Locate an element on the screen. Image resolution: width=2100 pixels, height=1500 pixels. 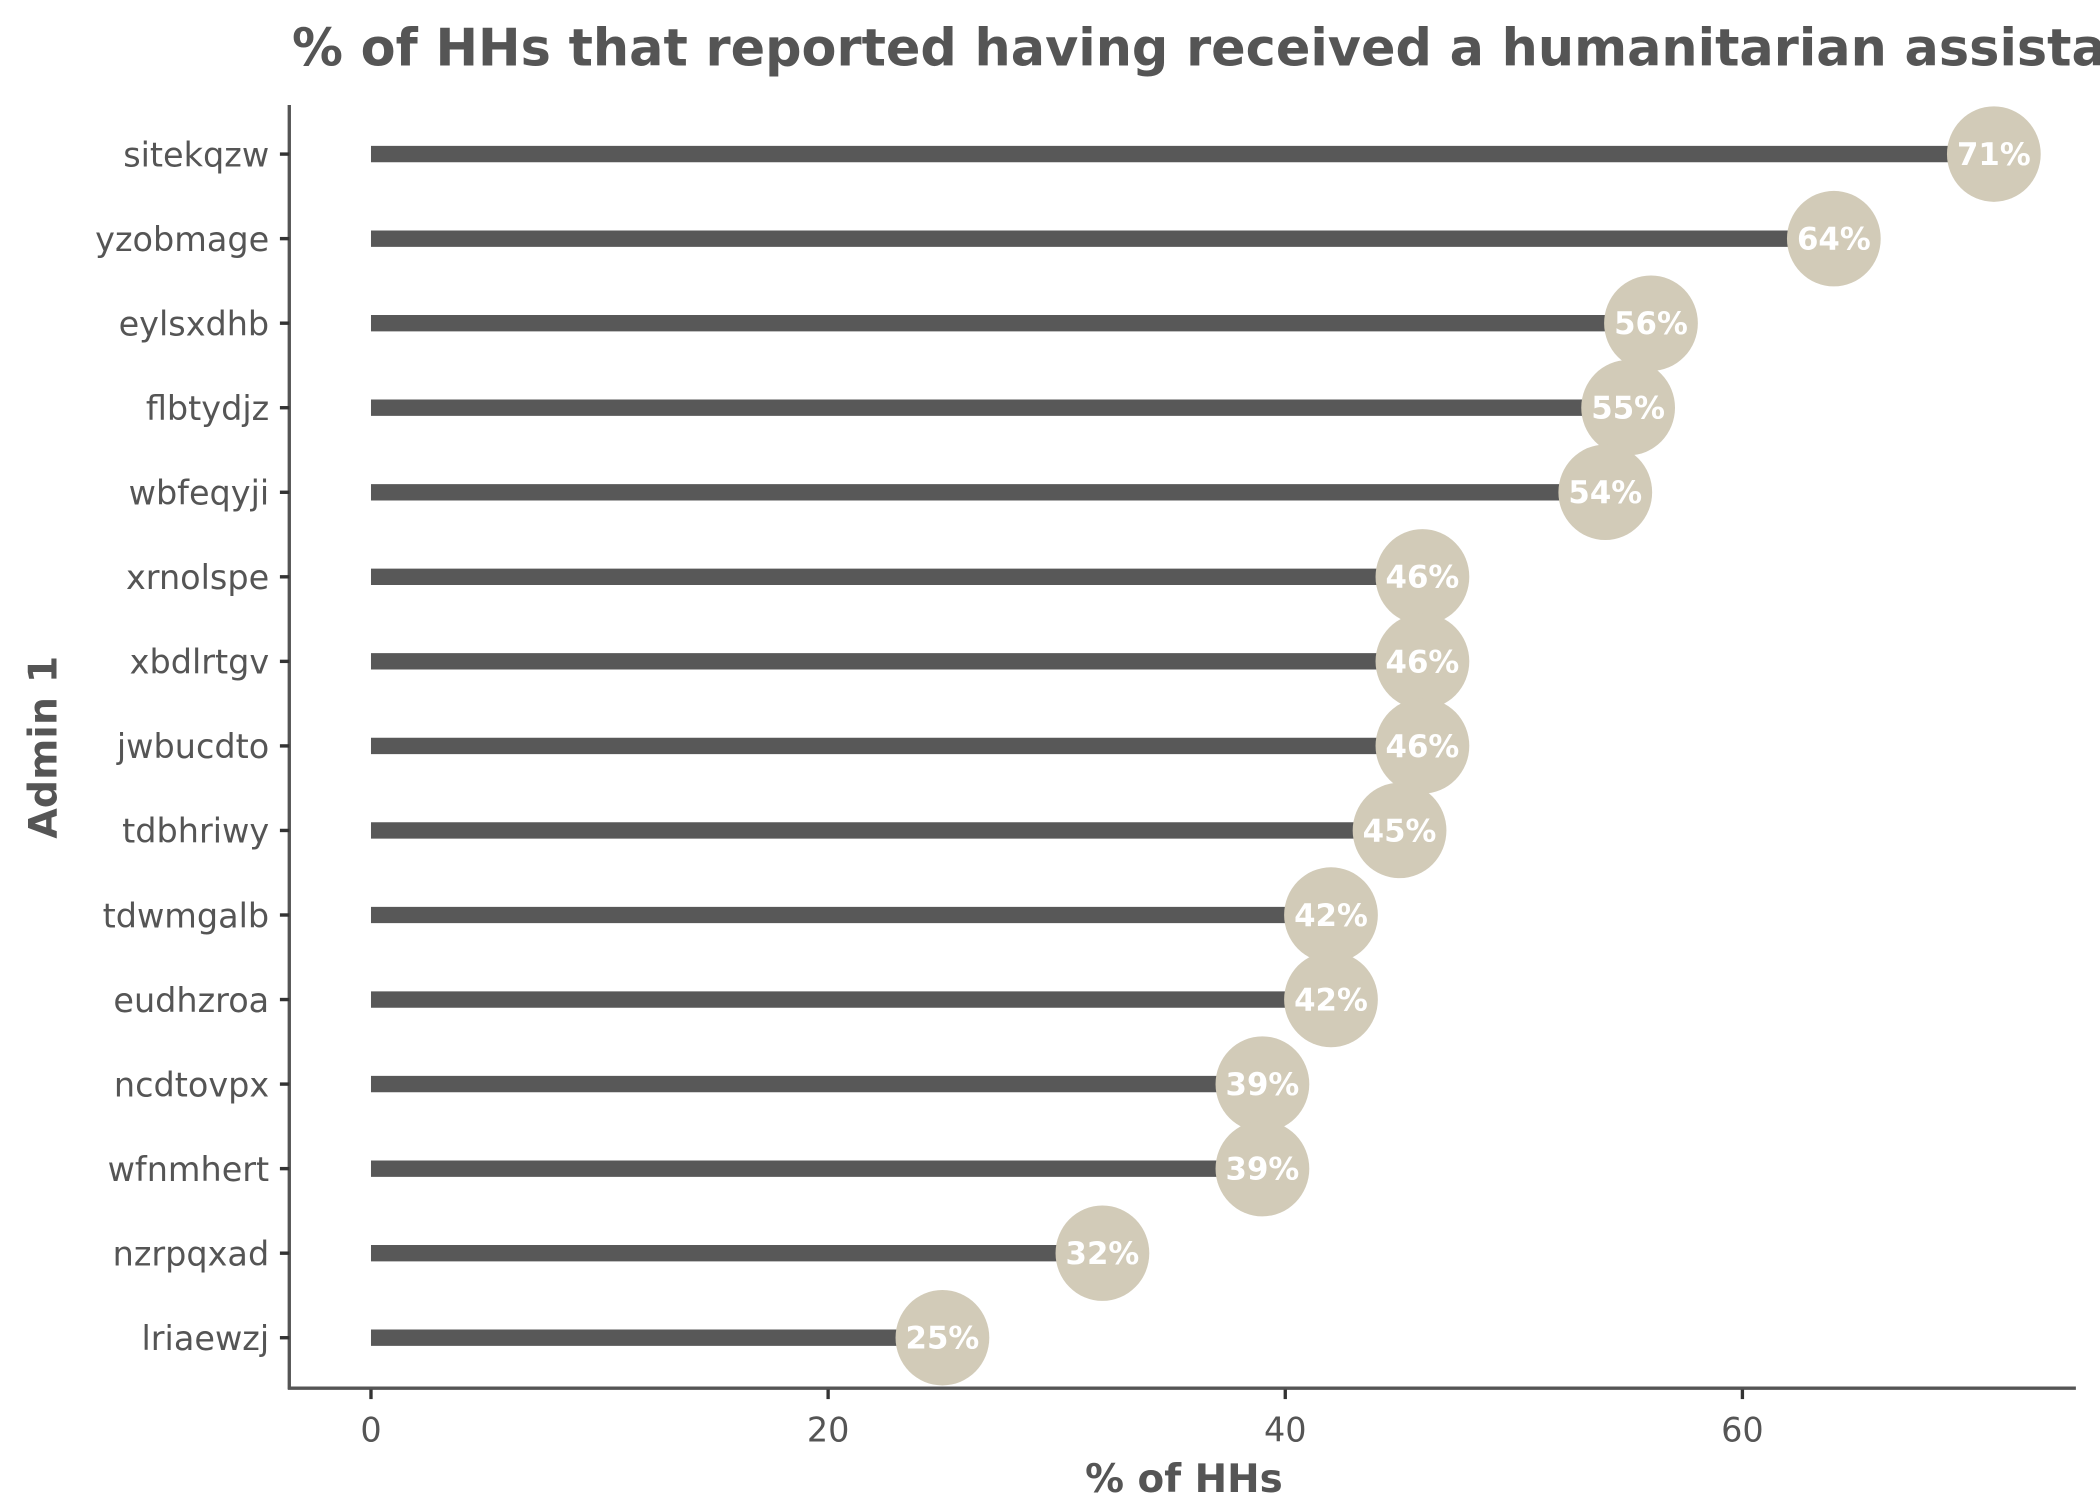
data-label: 32% is located at coordinates (1103, 1254).